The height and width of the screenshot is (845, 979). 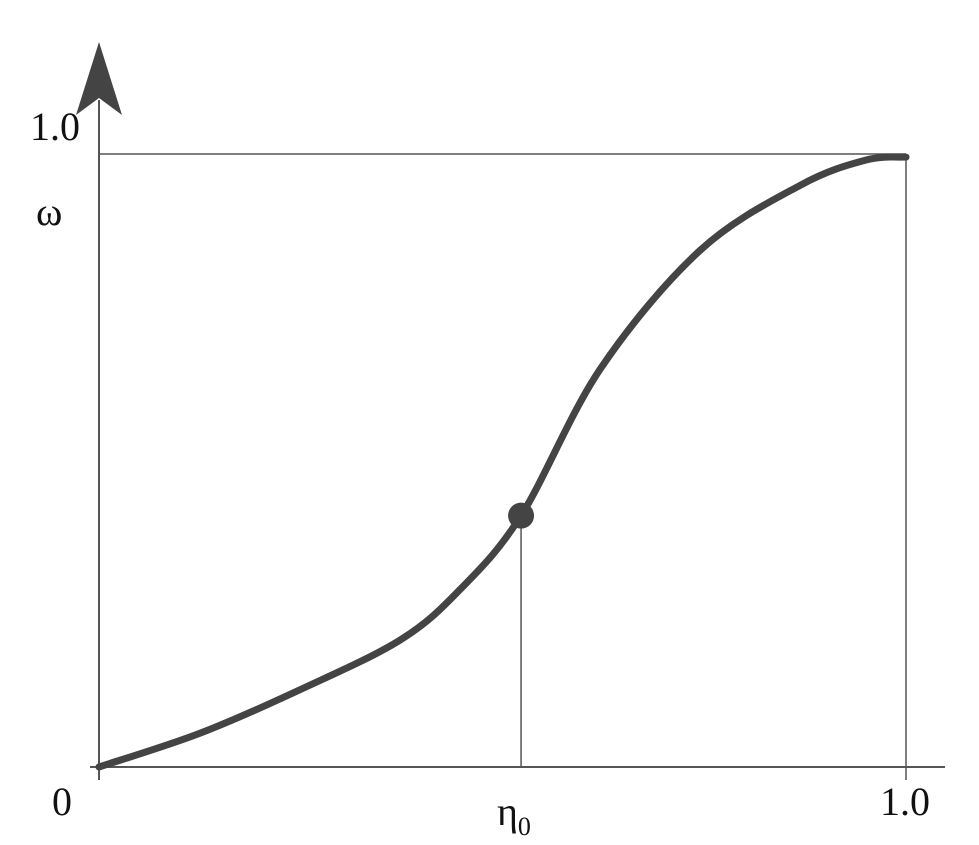 What do you see at coordinates (524, 826) in the screenshot?
I see `eta-subscript: 0` at bounding box center [524, 826].